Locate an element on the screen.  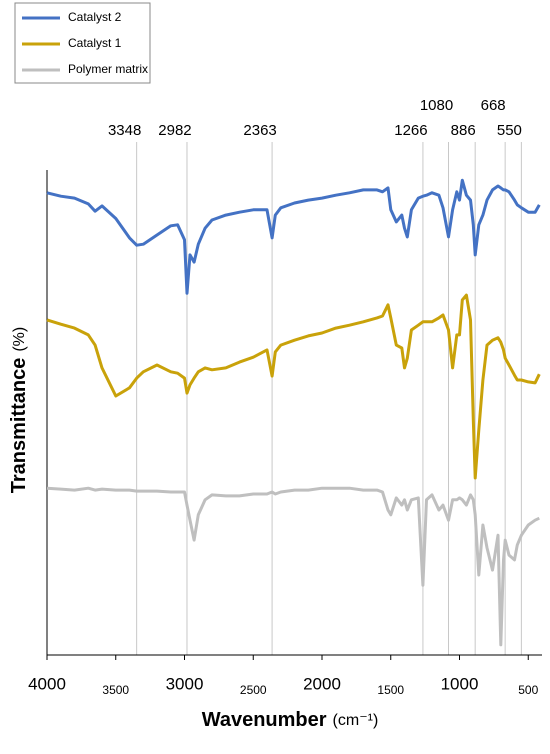
peak-label: 1266 is located at coordinates (410, 130).